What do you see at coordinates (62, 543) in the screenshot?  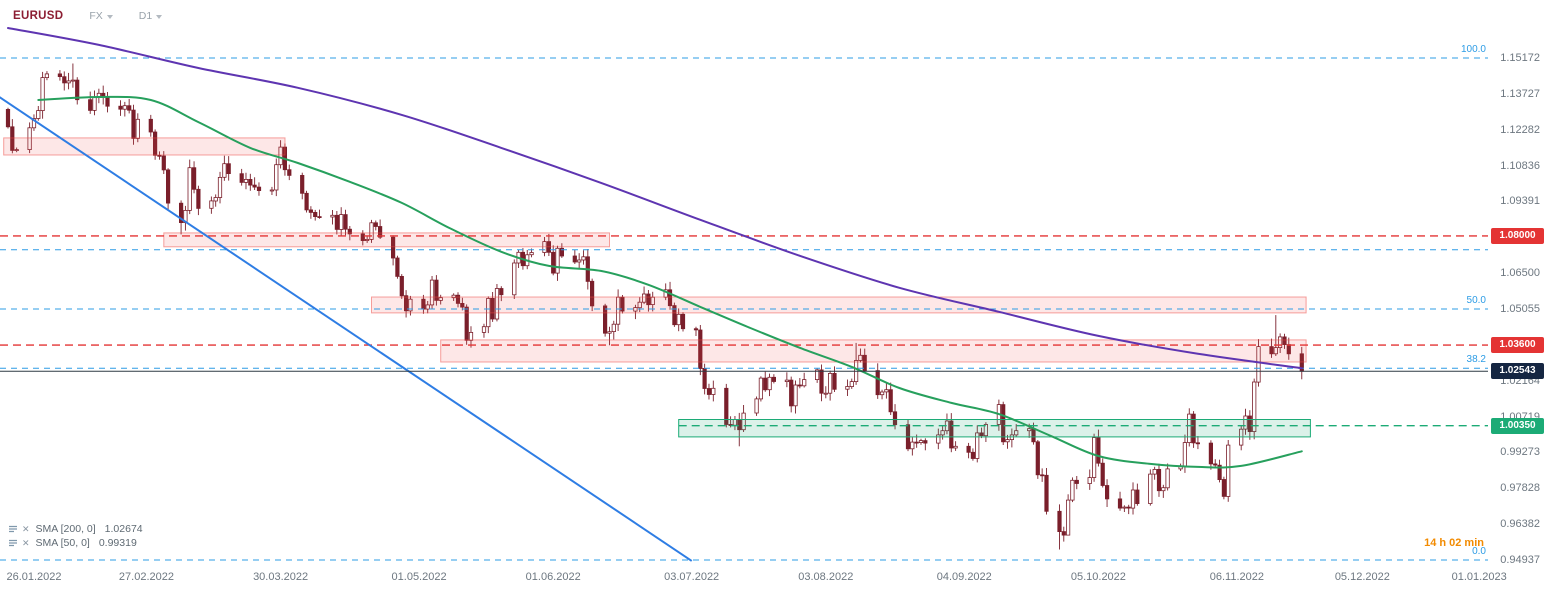 I see `indicator-label: SMA [50, 0]` at bounding box center [62, 543].